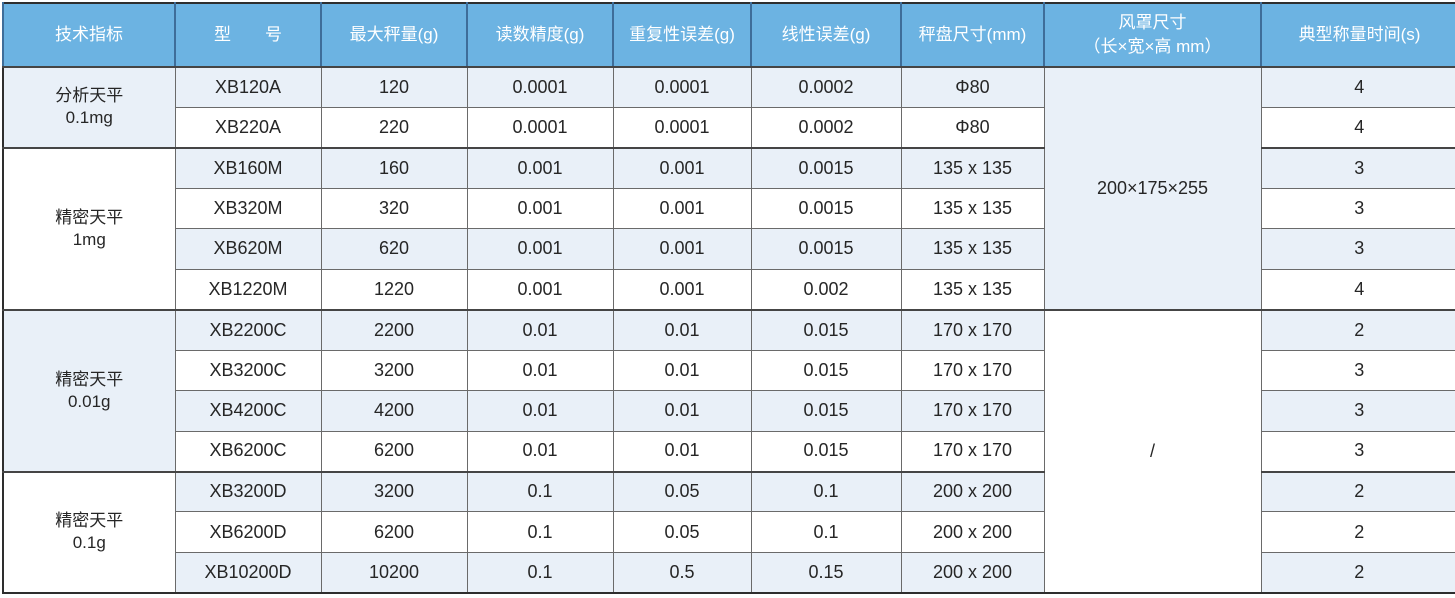 This screenshot has height=598, width=1455. Describe the element at coordinates (248, 532) in the screenshot. I see `cell-model: XB6200D` at that location.